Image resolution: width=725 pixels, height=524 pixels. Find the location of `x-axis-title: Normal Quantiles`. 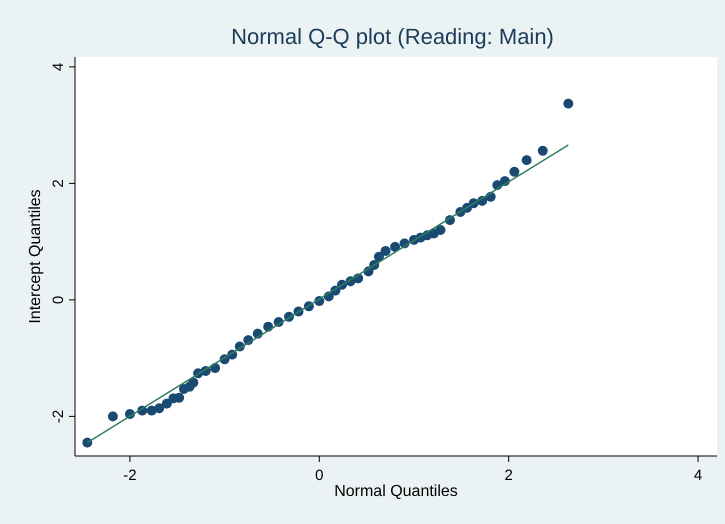

x-axis-title: Normal Quantiles is located at coordinates (396, 491).